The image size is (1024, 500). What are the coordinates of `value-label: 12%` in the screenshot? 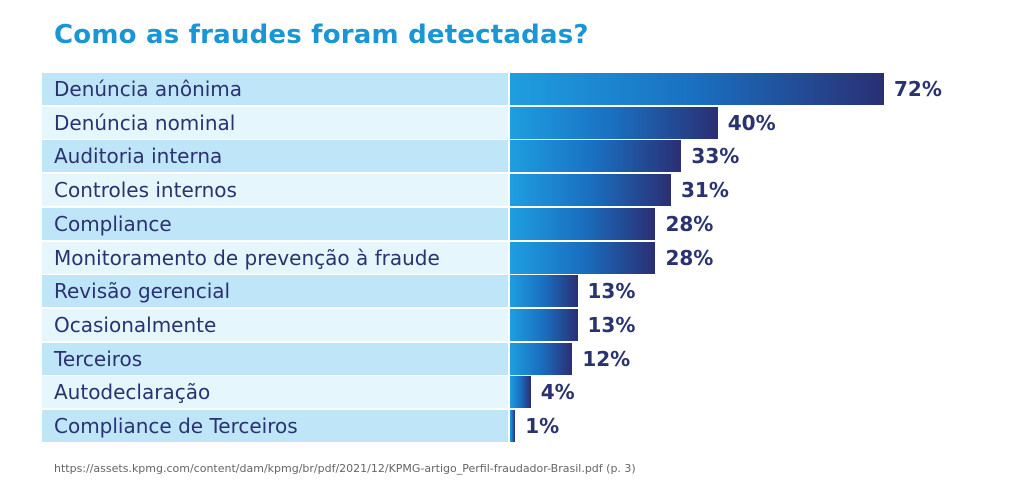 It's located at (606, 358).